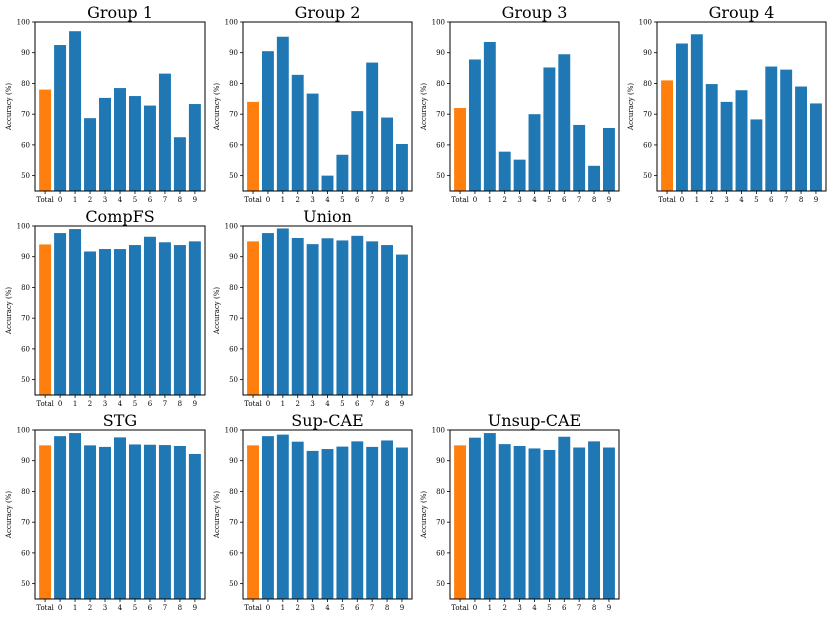  What do you see at coordinates (75, 200) in the screenshot?
I see `x-tick-label: 1` at bounding box center [75, 200].